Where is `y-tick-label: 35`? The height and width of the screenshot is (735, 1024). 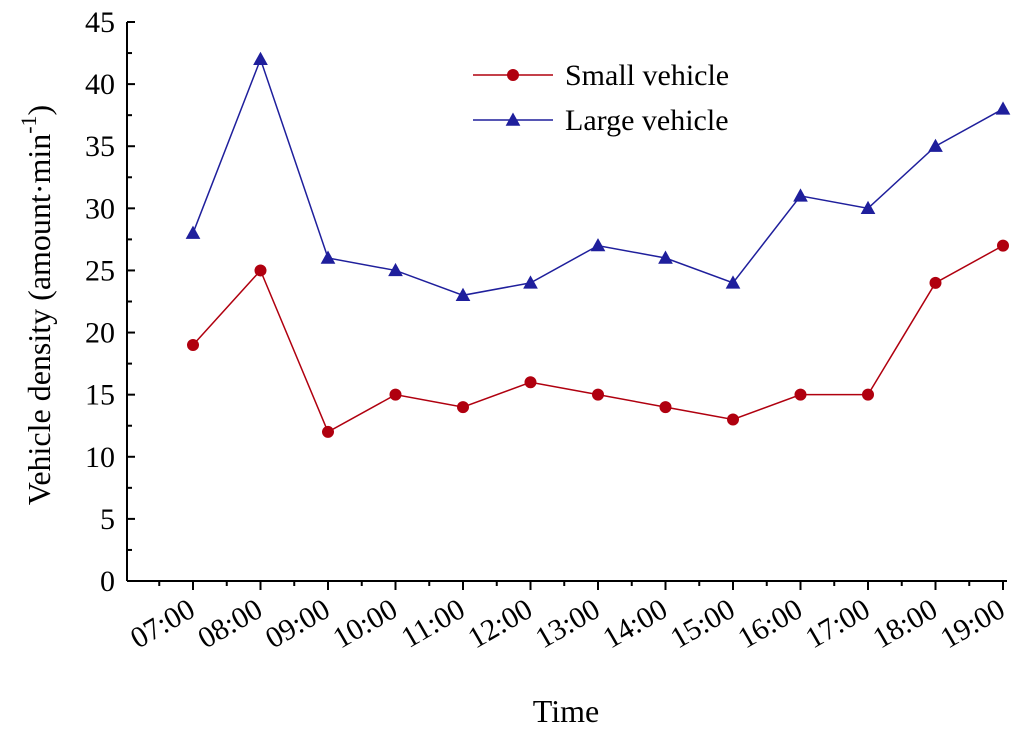
y-tick-label: 35 is located at coordinates (100, 146).